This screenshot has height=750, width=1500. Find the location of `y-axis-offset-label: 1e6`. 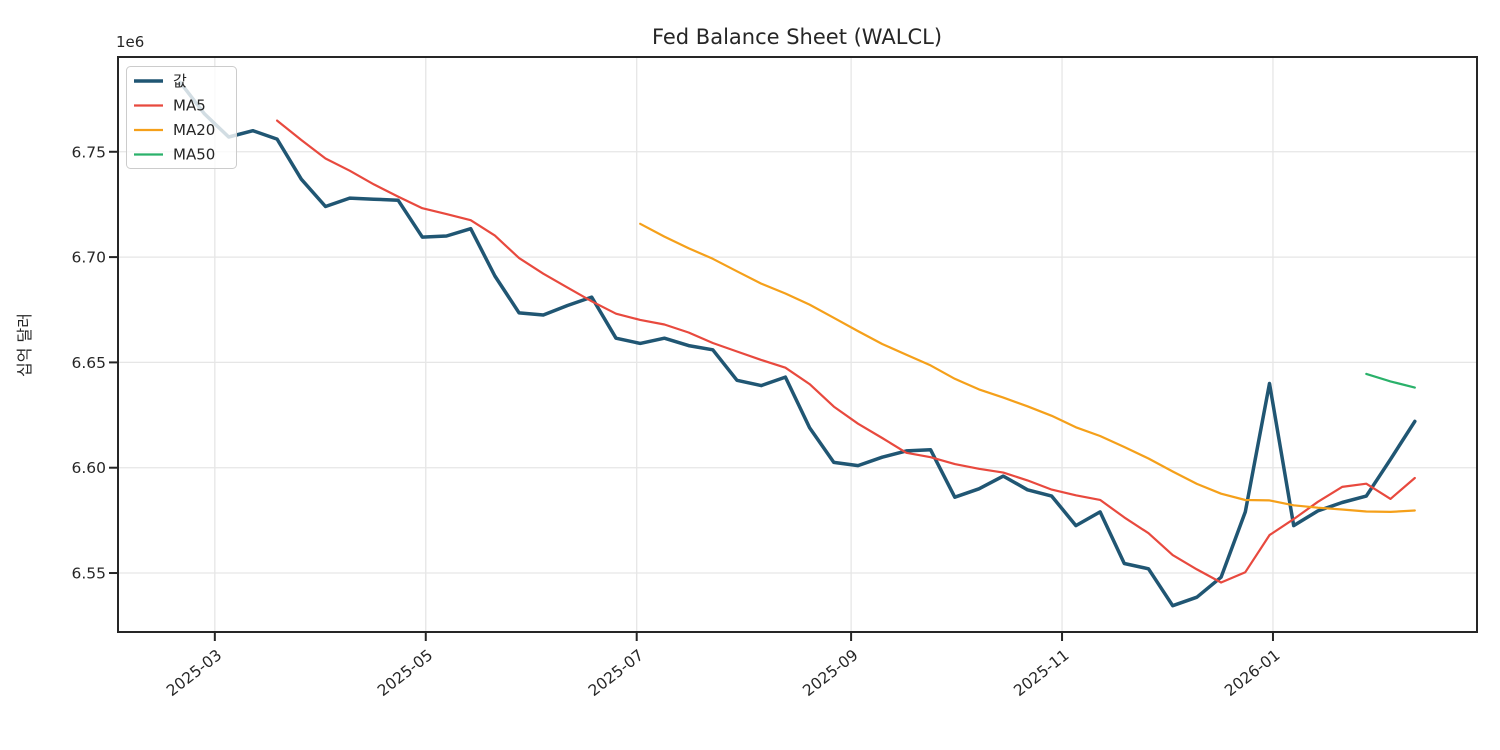

y-axis-offset-label: 1e6 is located at coordinates (130, 42).